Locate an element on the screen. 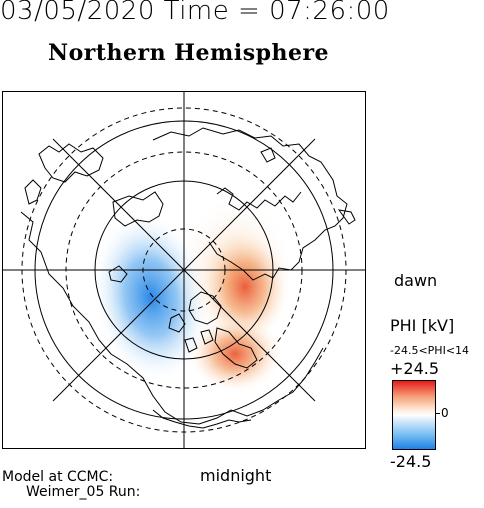 The height and width of the screenshot is (508, 484). colorbar-max-label: +24.5 is located at coordinates (415, 368).